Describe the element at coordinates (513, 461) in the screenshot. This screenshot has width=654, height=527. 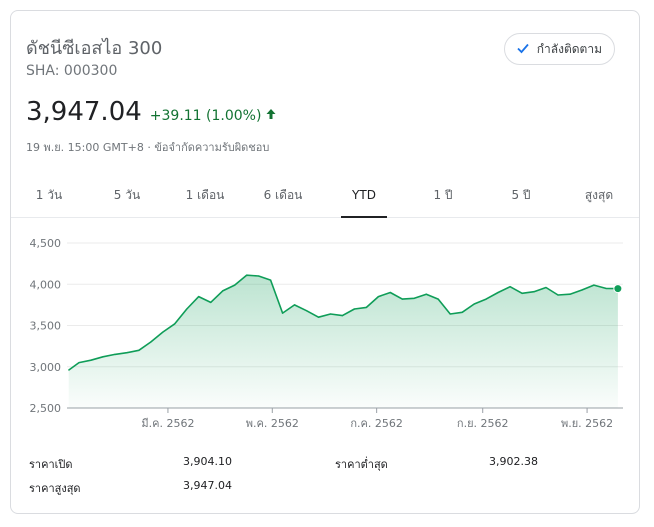
I see `low-value: 3,902.38` at that location.